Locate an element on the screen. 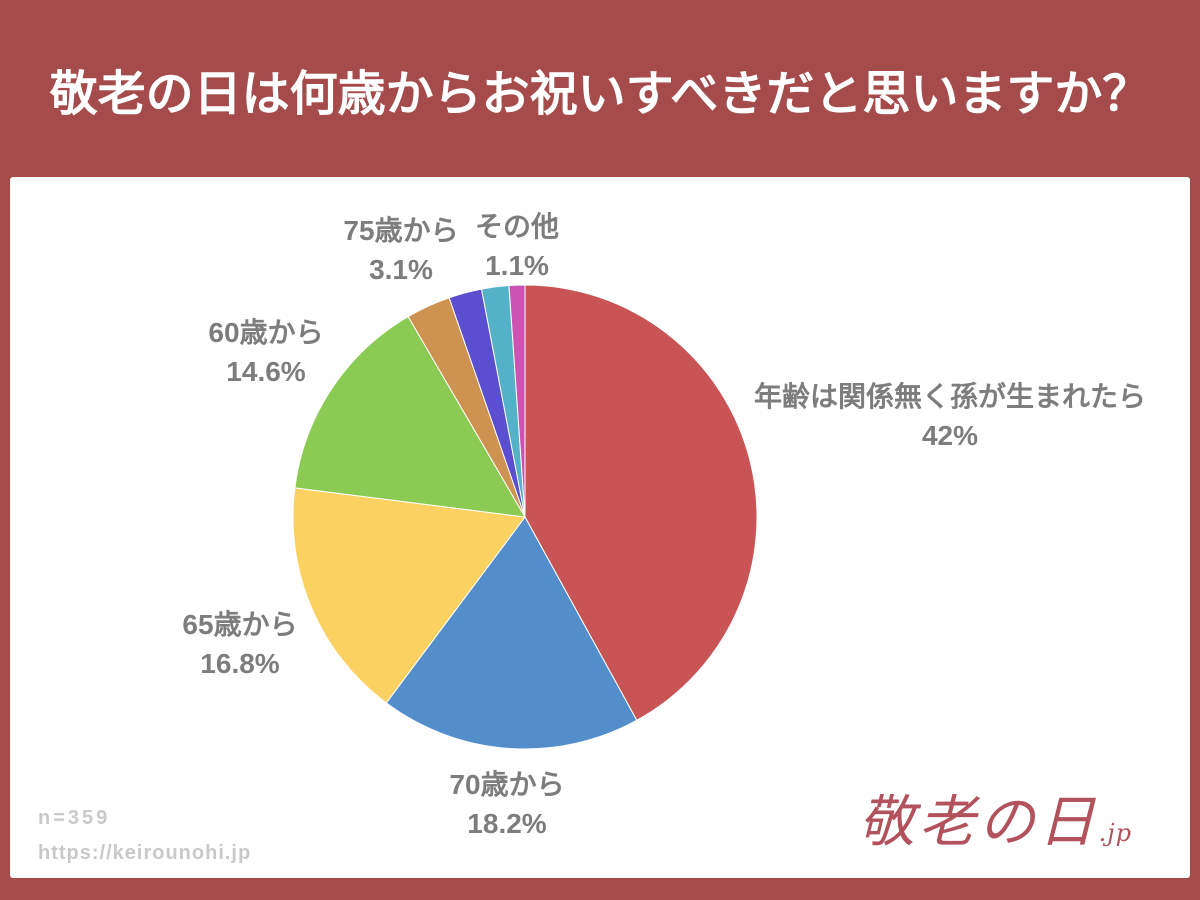 The height and width of the screenshot is (900, 1200). brand-logo-suffix: .jp is located at coordinates (1115, 833).